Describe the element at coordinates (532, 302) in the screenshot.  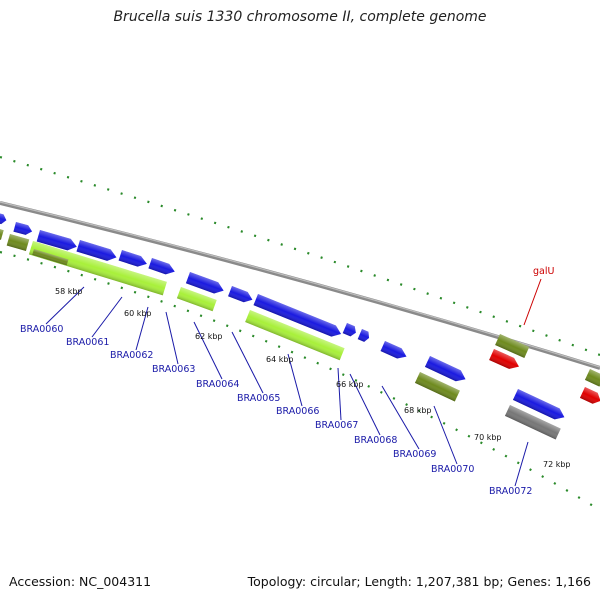
I see `gene-leader-galU` at that location.